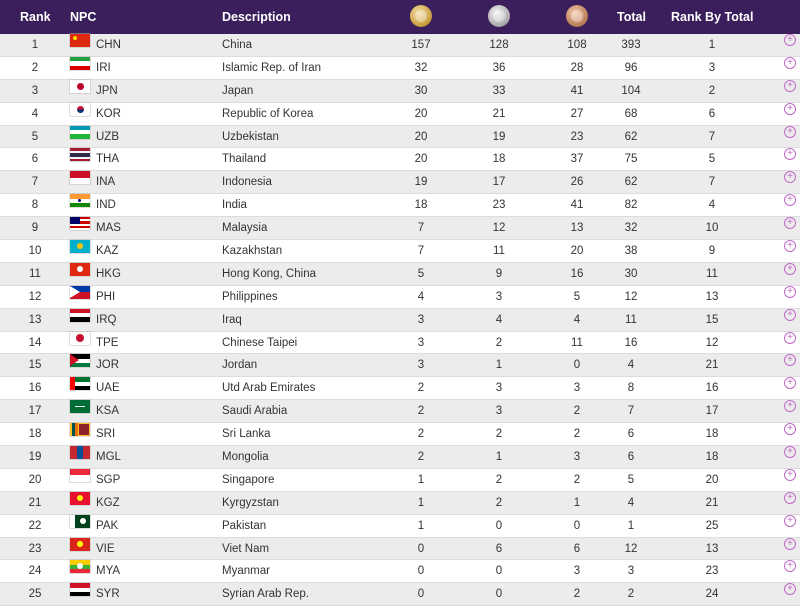  I want to click on npc-code-cell: SYR, so click(108, 594).